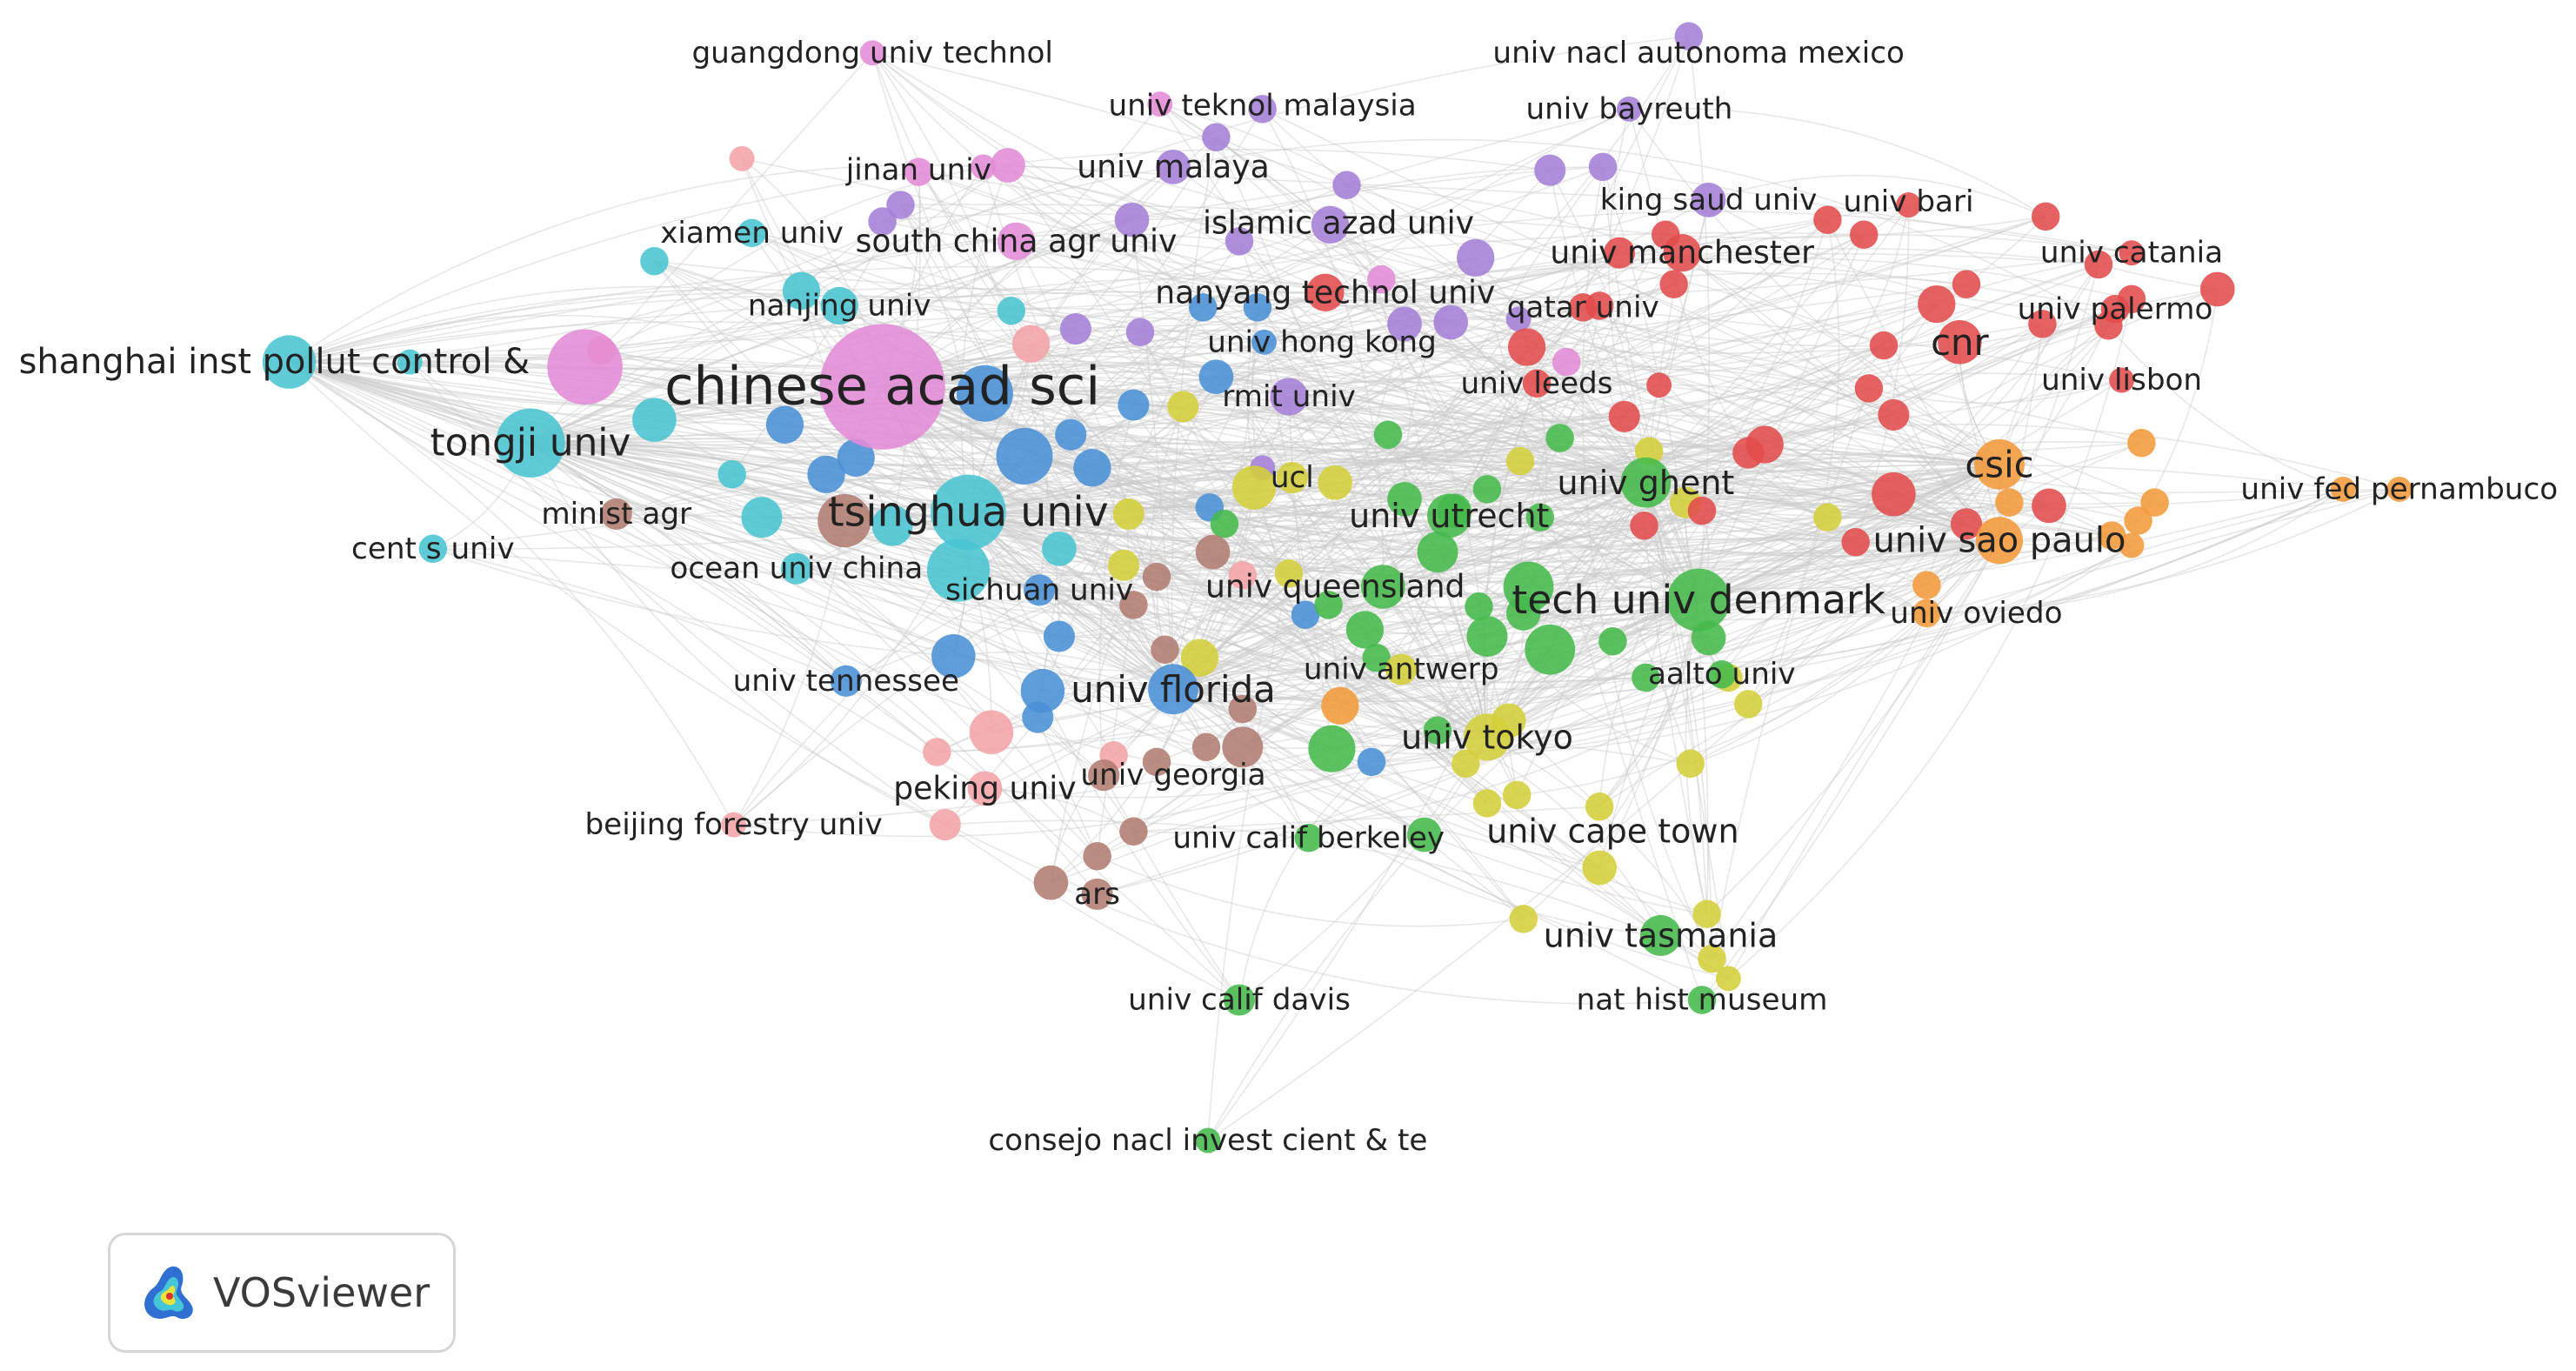  I want to click on institution-label: univ sao paulo, so click(2000, 540).